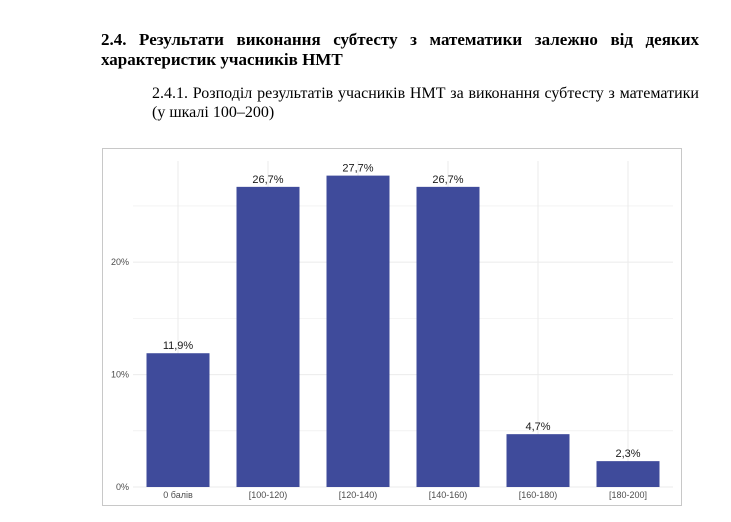 The image size is (731, 522). Describe the element at coordinates (538, 495) in the screenshot. I see `x-tick-label: [160-180)` at that location.